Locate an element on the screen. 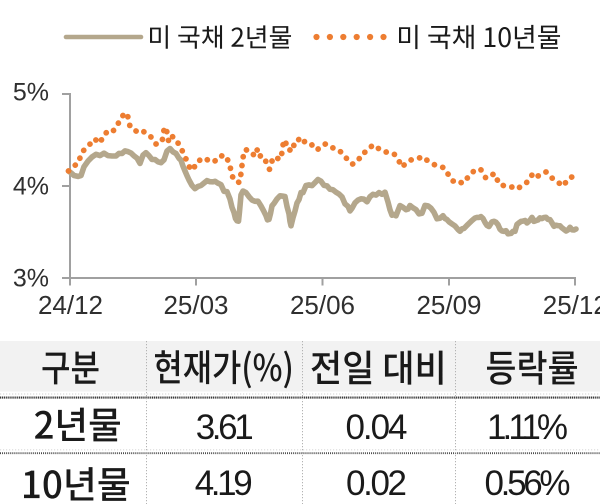 The height and width of the screenshot is (504, 600). svg-text: 25/12 is located at coordinates (571, 305).